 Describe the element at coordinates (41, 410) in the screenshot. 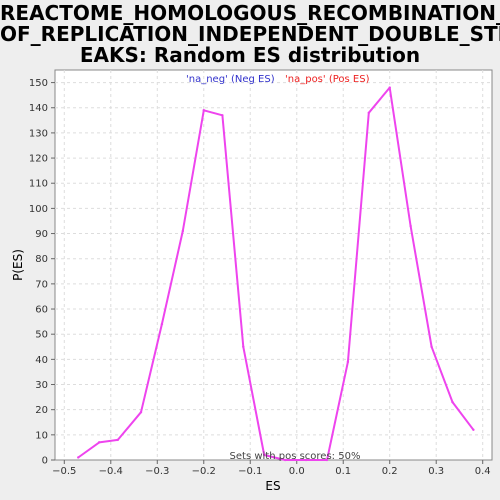

I see `y-tick-label: 20` at that location.